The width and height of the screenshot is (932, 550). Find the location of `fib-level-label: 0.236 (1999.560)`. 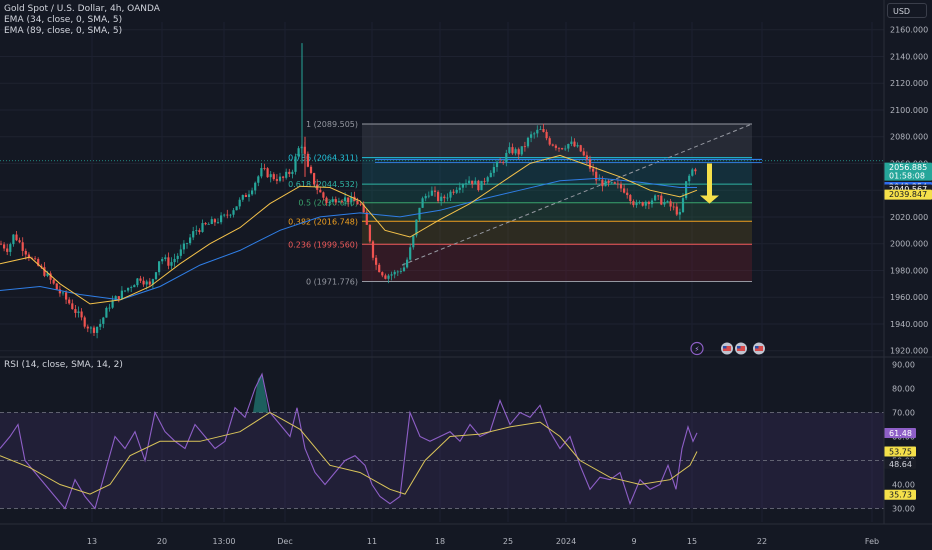

fib-level-label: 0.236 (1999.560) is located at coordinates (323, 244).